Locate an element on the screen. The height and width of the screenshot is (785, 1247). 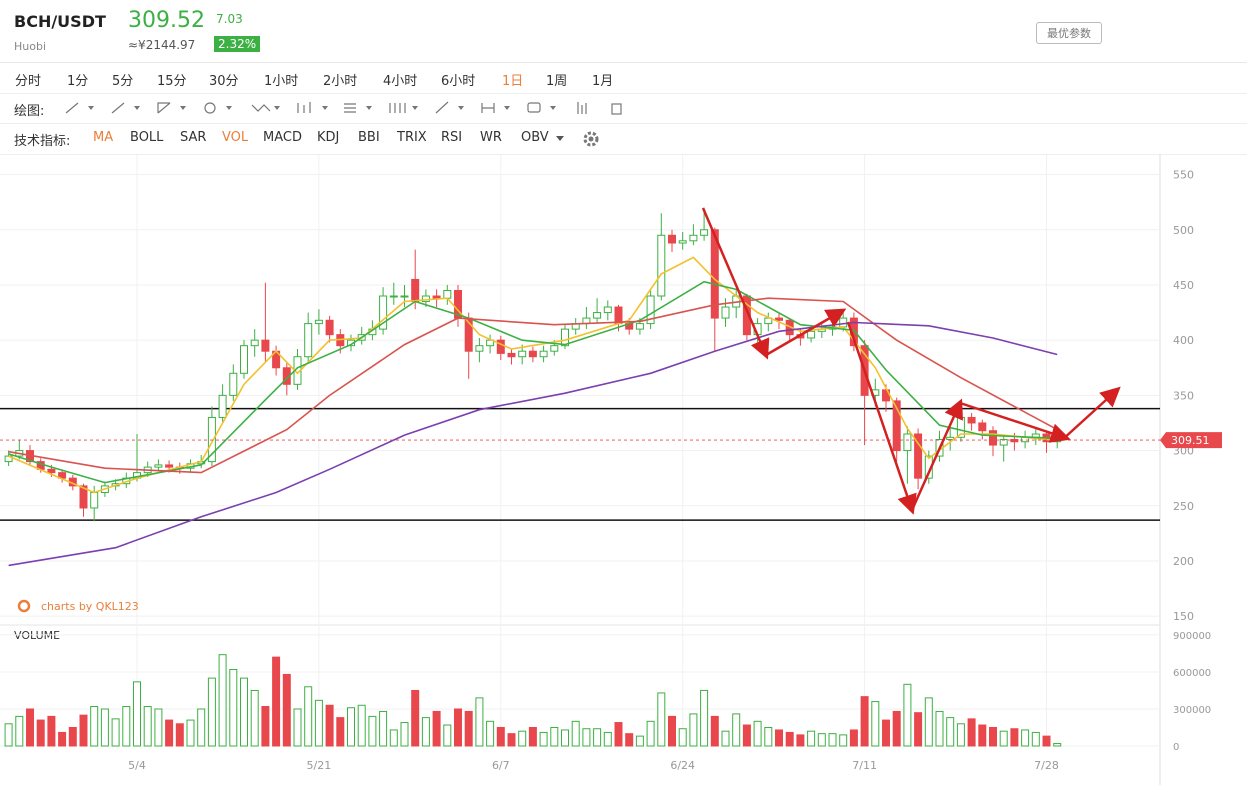
change: 7.03 is located at coordinates (229, 19).